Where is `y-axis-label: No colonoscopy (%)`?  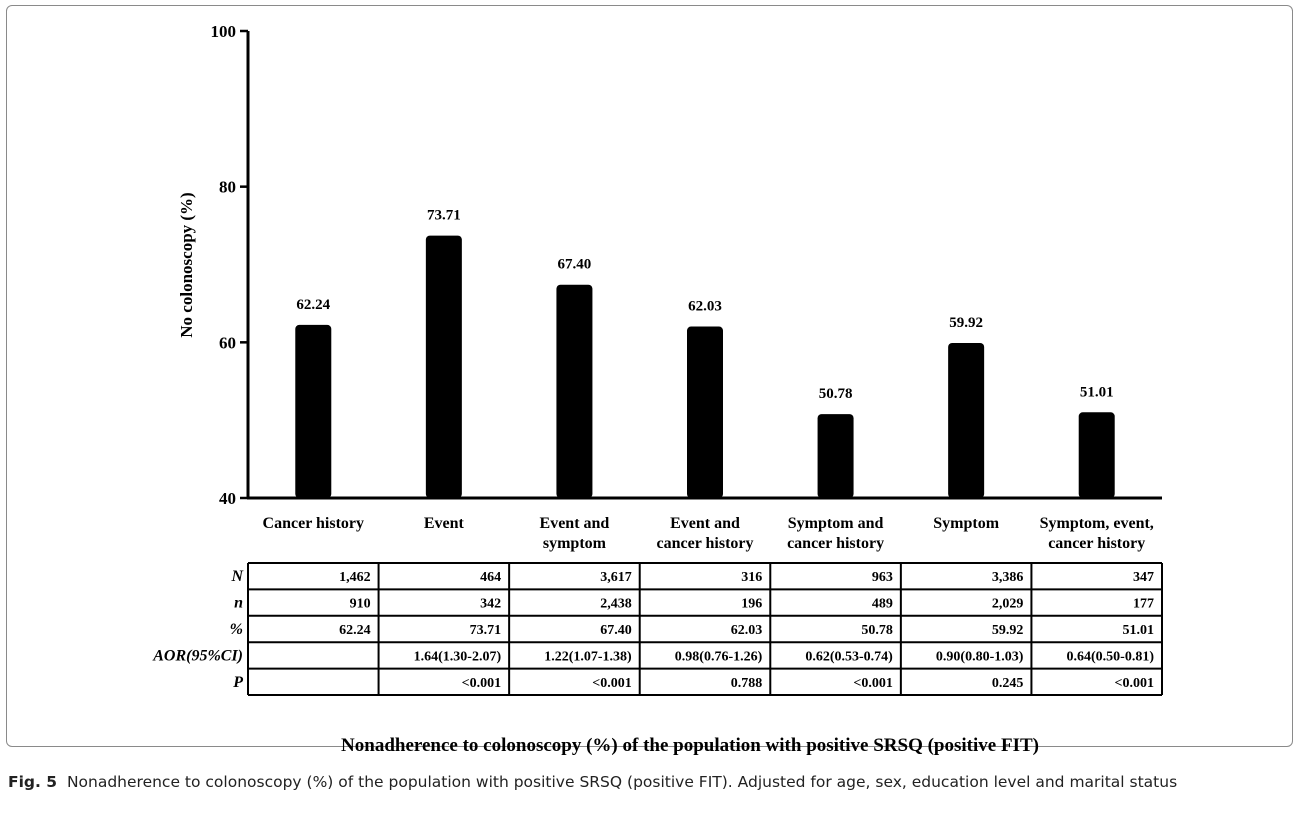
y-axis-label: No colonoscopy (%) is located at coordinates (186, 264).